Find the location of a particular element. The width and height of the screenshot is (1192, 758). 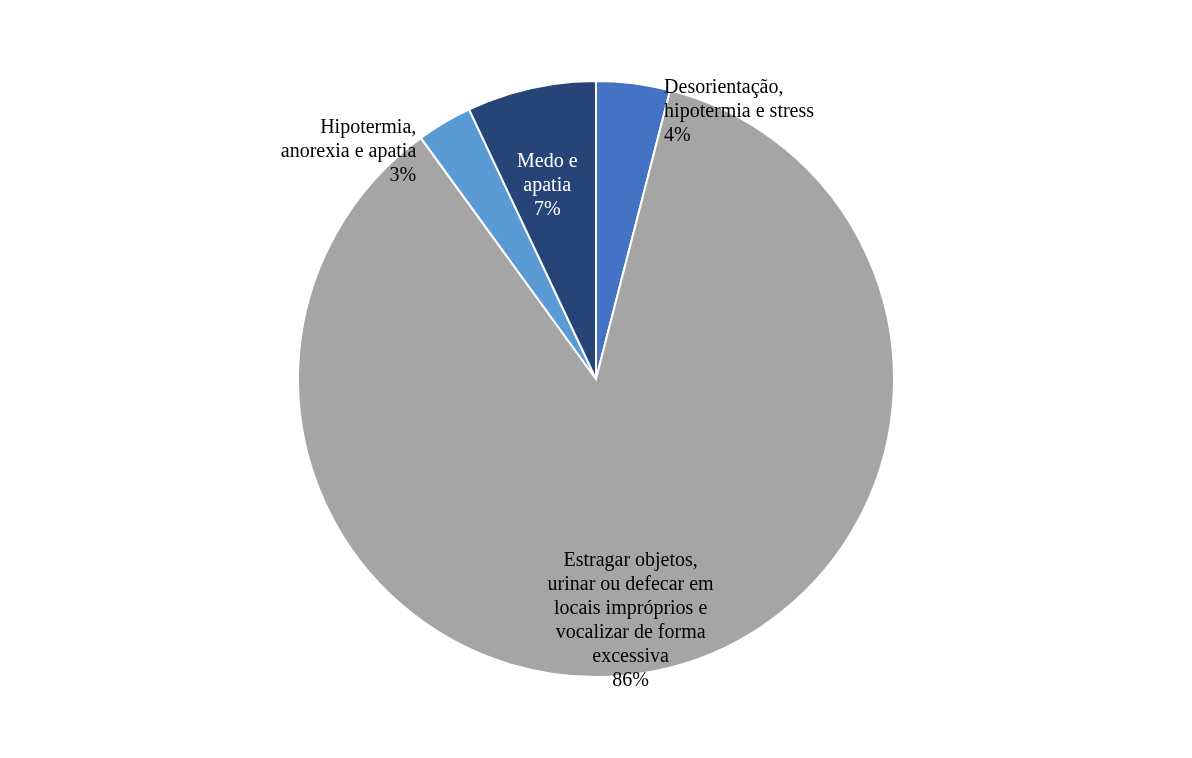

slice-label: Desorientação, hipotermia e stress is located at coordinates (739, 99).